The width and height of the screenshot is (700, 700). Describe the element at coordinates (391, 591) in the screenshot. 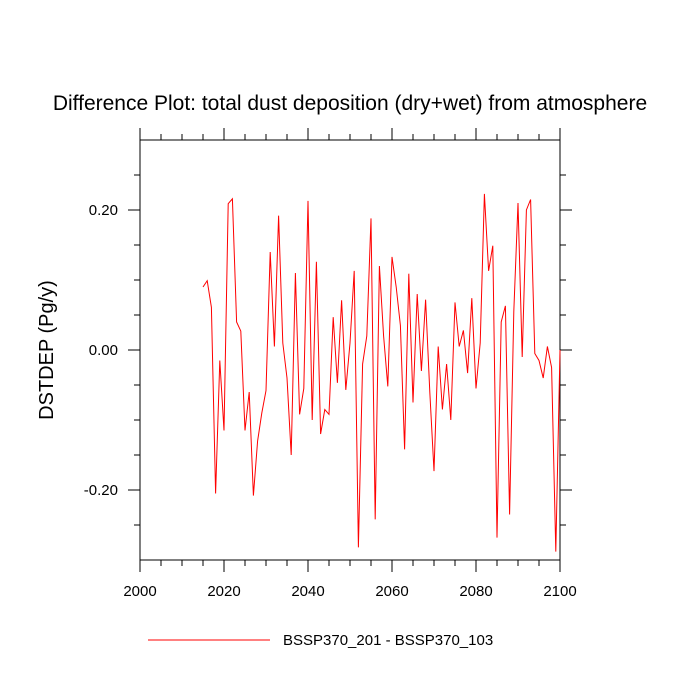

I see `x-tick-label: 2060` at that location.